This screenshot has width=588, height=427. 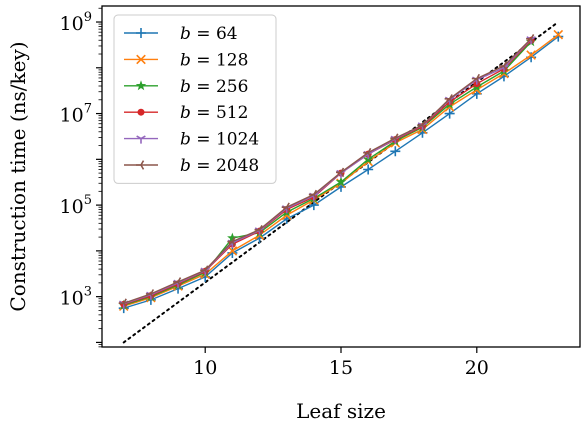 I want to click on legend-box, so click(x=195, y=99).